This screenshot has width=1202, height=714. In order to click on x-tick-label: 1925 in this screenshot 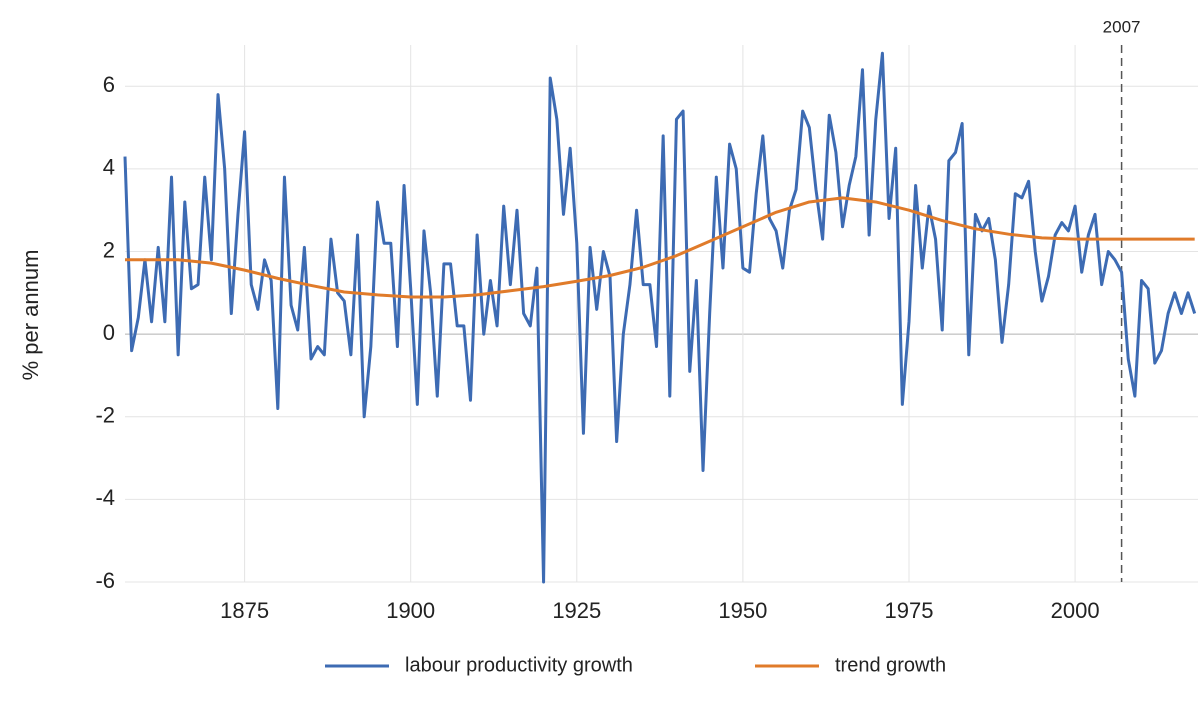, I will do `click(576, 610)`.